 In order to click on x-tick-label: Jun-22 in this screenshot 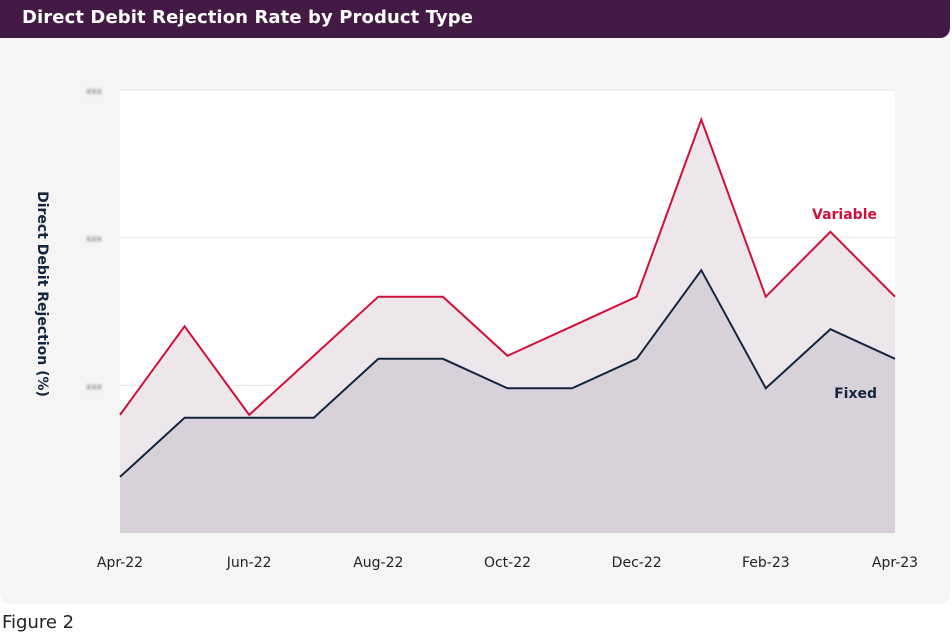, I will do `click(249, 563)`.